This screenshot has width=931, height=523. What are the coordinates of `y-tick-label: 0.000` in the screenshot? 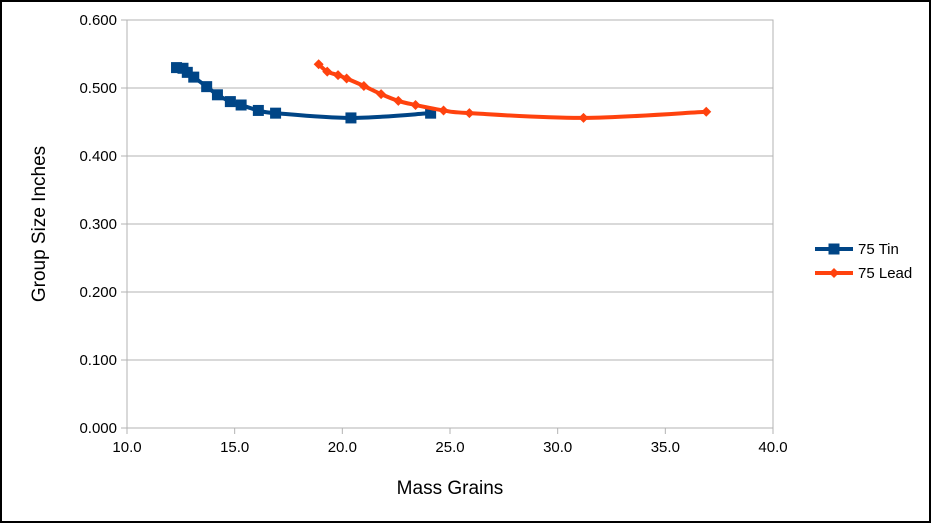 It's located at (98, 428).